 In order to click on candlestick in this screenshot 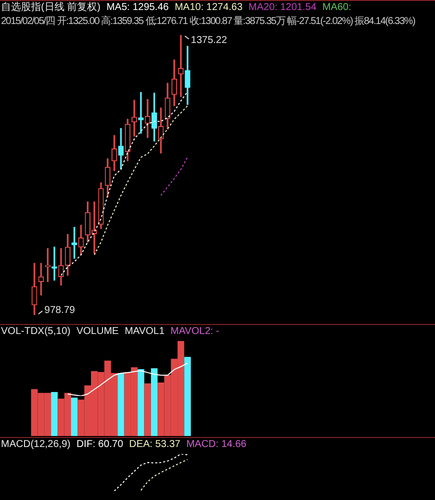, I will do `click(41, 279)`.